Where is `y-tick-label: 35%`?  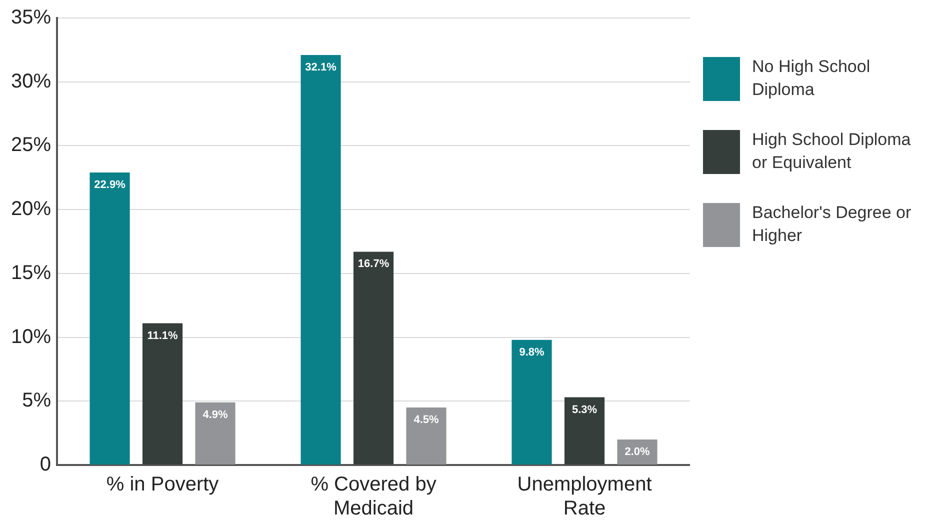 y-tick-label: 35% is located at coordinates (31, 17).